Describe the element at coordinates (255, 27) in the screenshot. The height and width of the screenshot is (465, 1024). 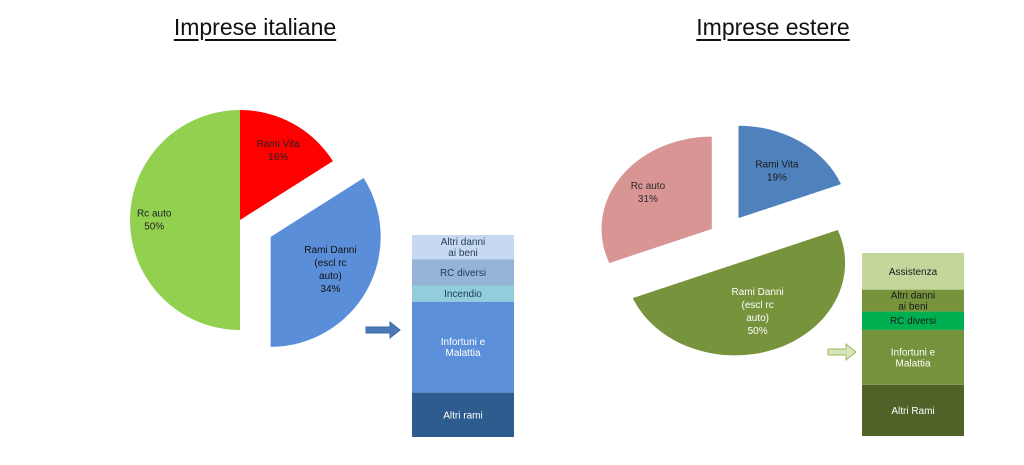
I see `chart-title-imprese-italiane: Imprese italiane` at that location.